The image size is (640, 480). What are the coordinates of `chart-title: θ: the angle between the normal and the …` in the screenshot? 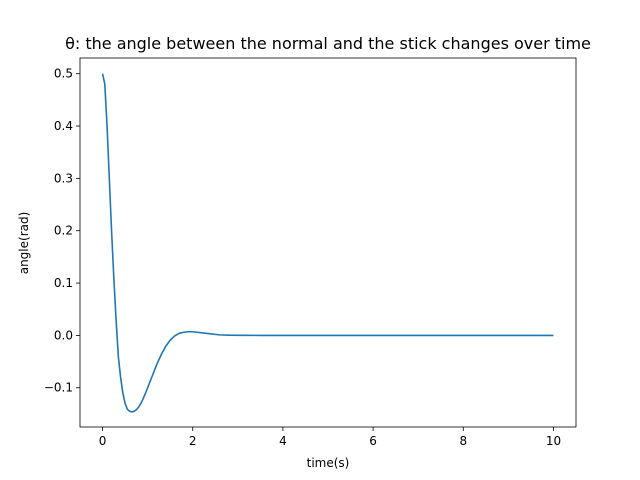 It's located at (328, 43).